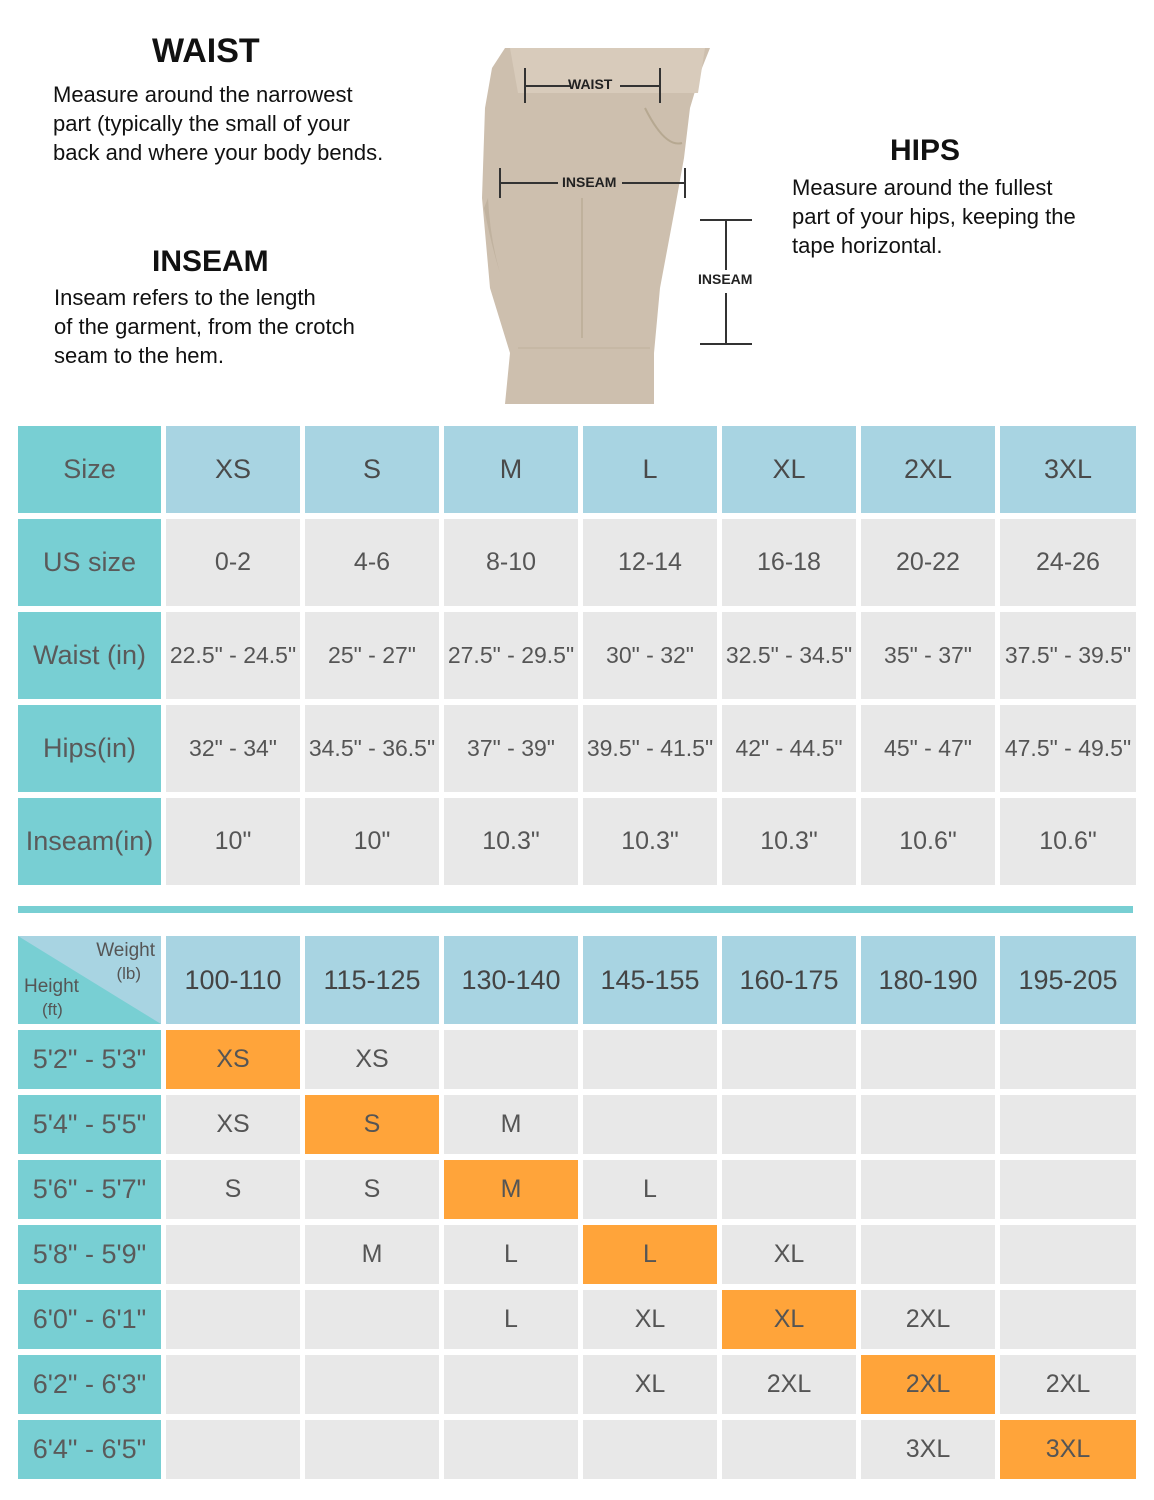  I want to click on size-header: XL, so click(789, 469).